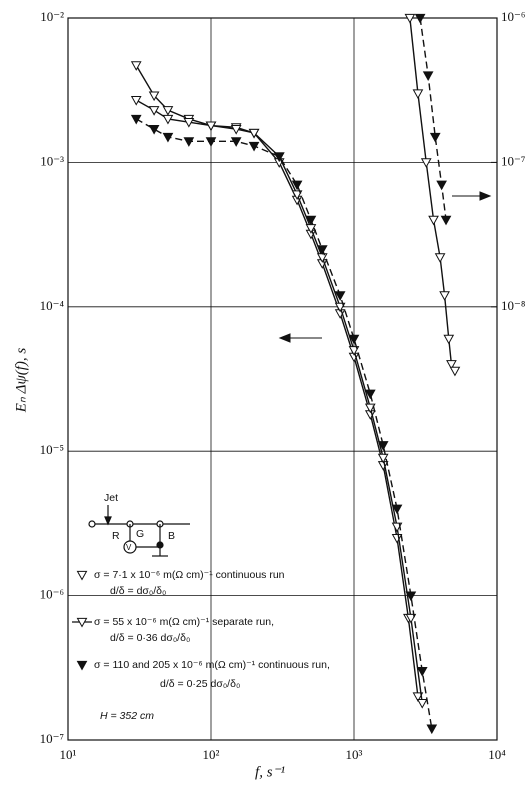 The width and height of the screenshot is (529, 787). What do you see at coordinates (52, 738) in the screenshot?
I see `y-tick-label: 10⁻⁷` at bounding box center [52, 738].